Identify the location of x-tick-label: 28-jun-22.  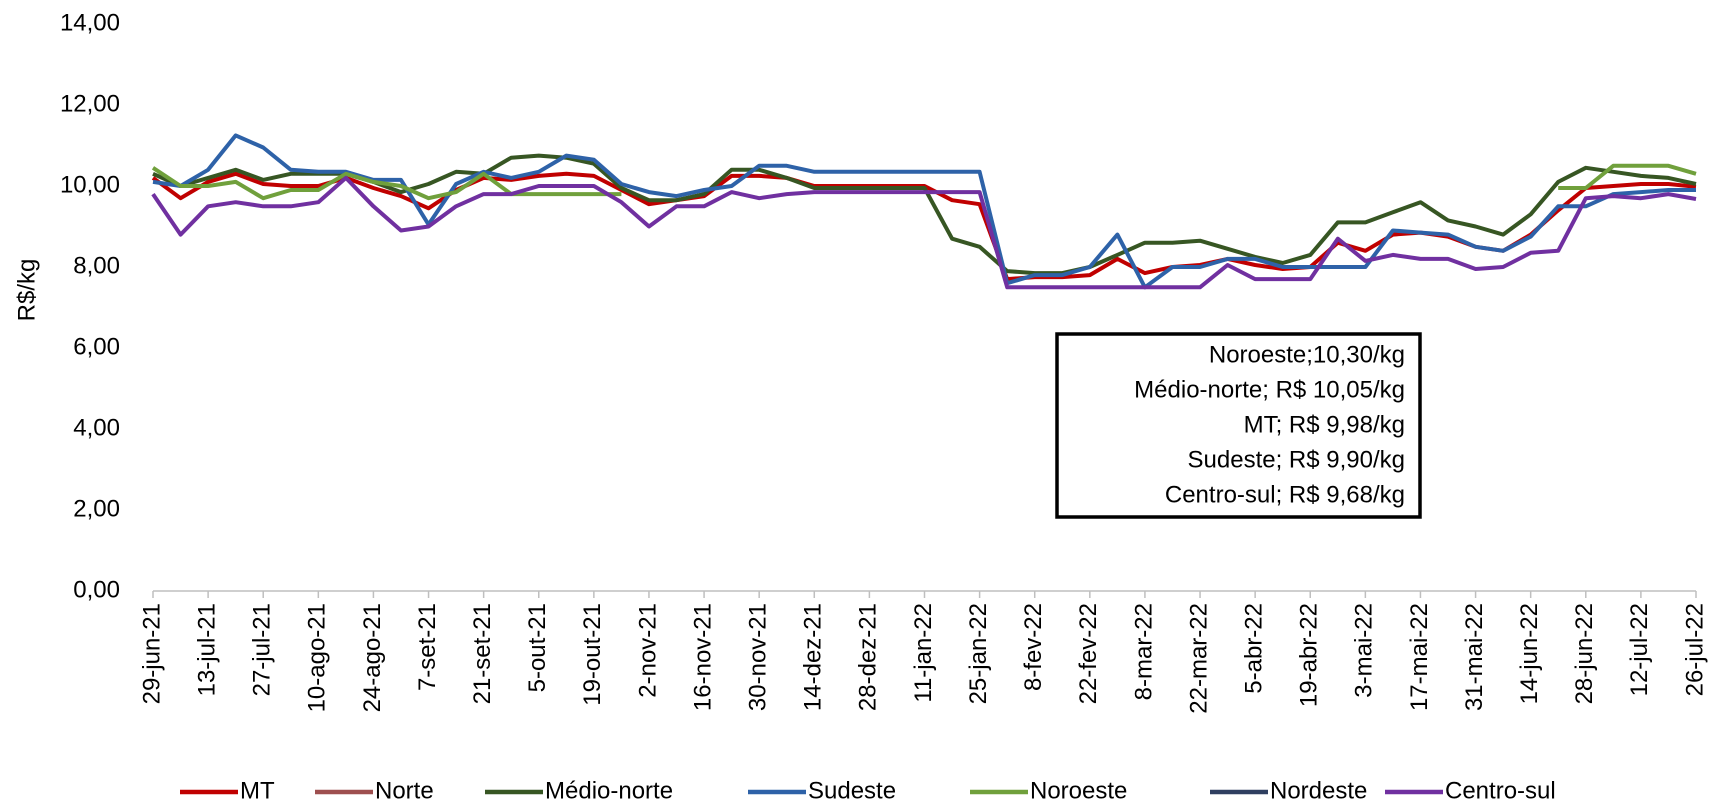
(1584, 653).